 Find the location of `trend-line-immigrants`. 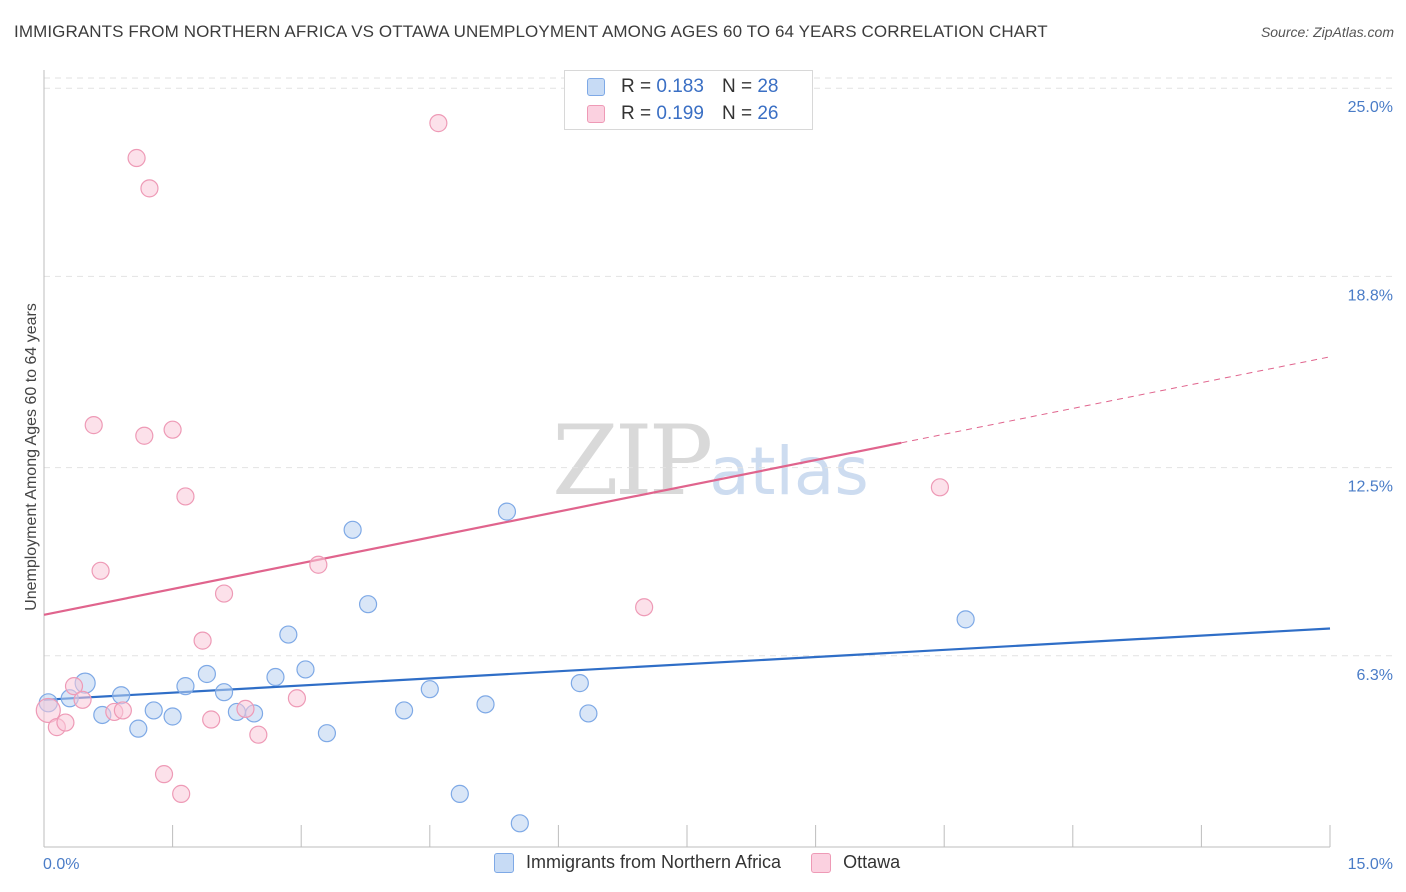

trend-line-immigrants is located at coordinates (687, 664).